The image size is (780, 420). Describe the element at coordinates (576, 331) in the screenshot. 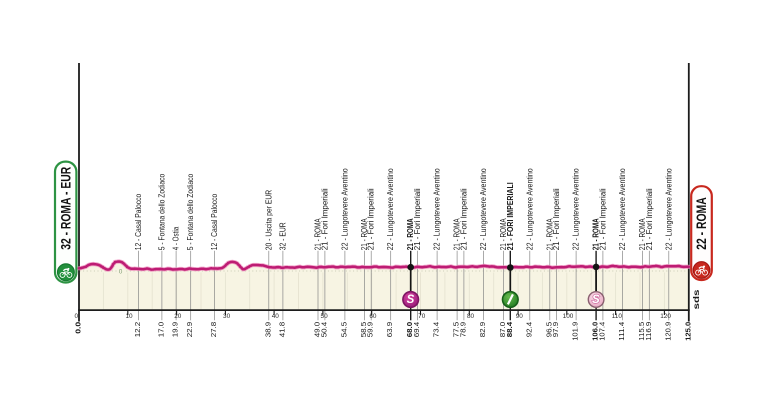

I see `svg-text: 101.9` at that location.